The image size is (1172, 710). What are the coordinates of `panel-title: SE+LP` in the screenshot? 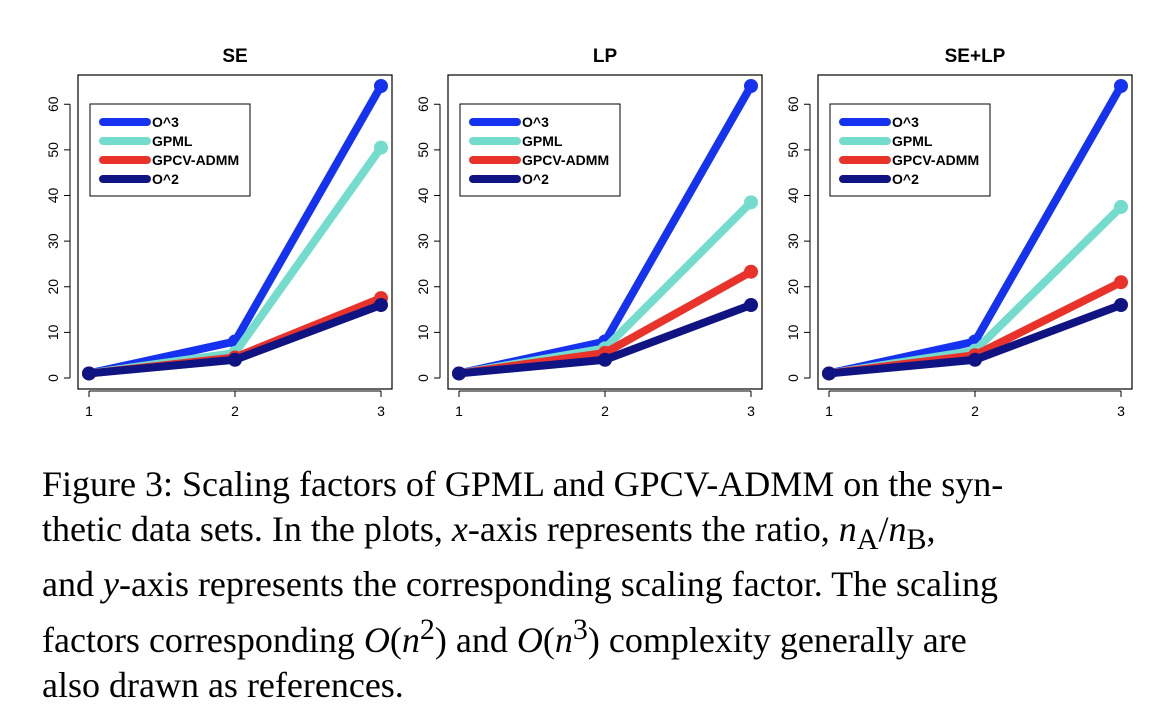 It's located at (975, 56).